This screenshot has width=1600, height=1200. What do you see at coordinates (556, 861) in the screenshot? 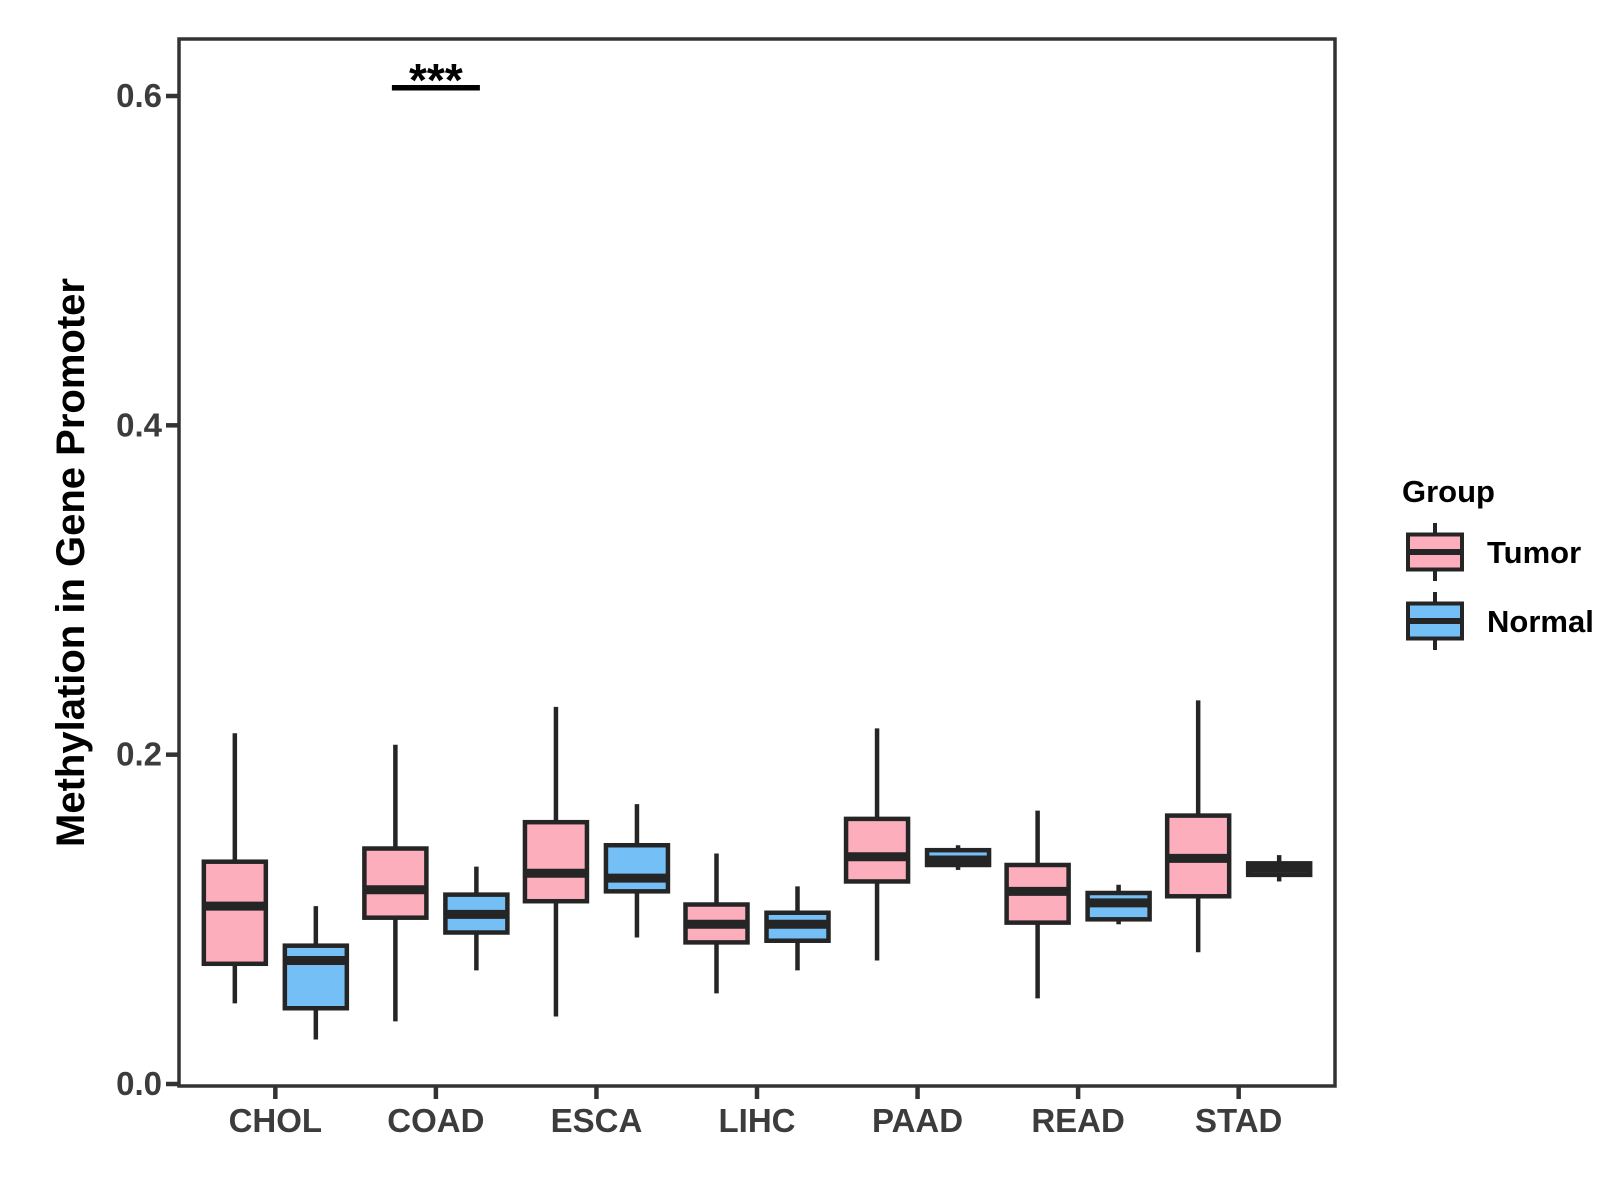
I see `box-Tumor-ESCA` at bounding box center [556, 861].